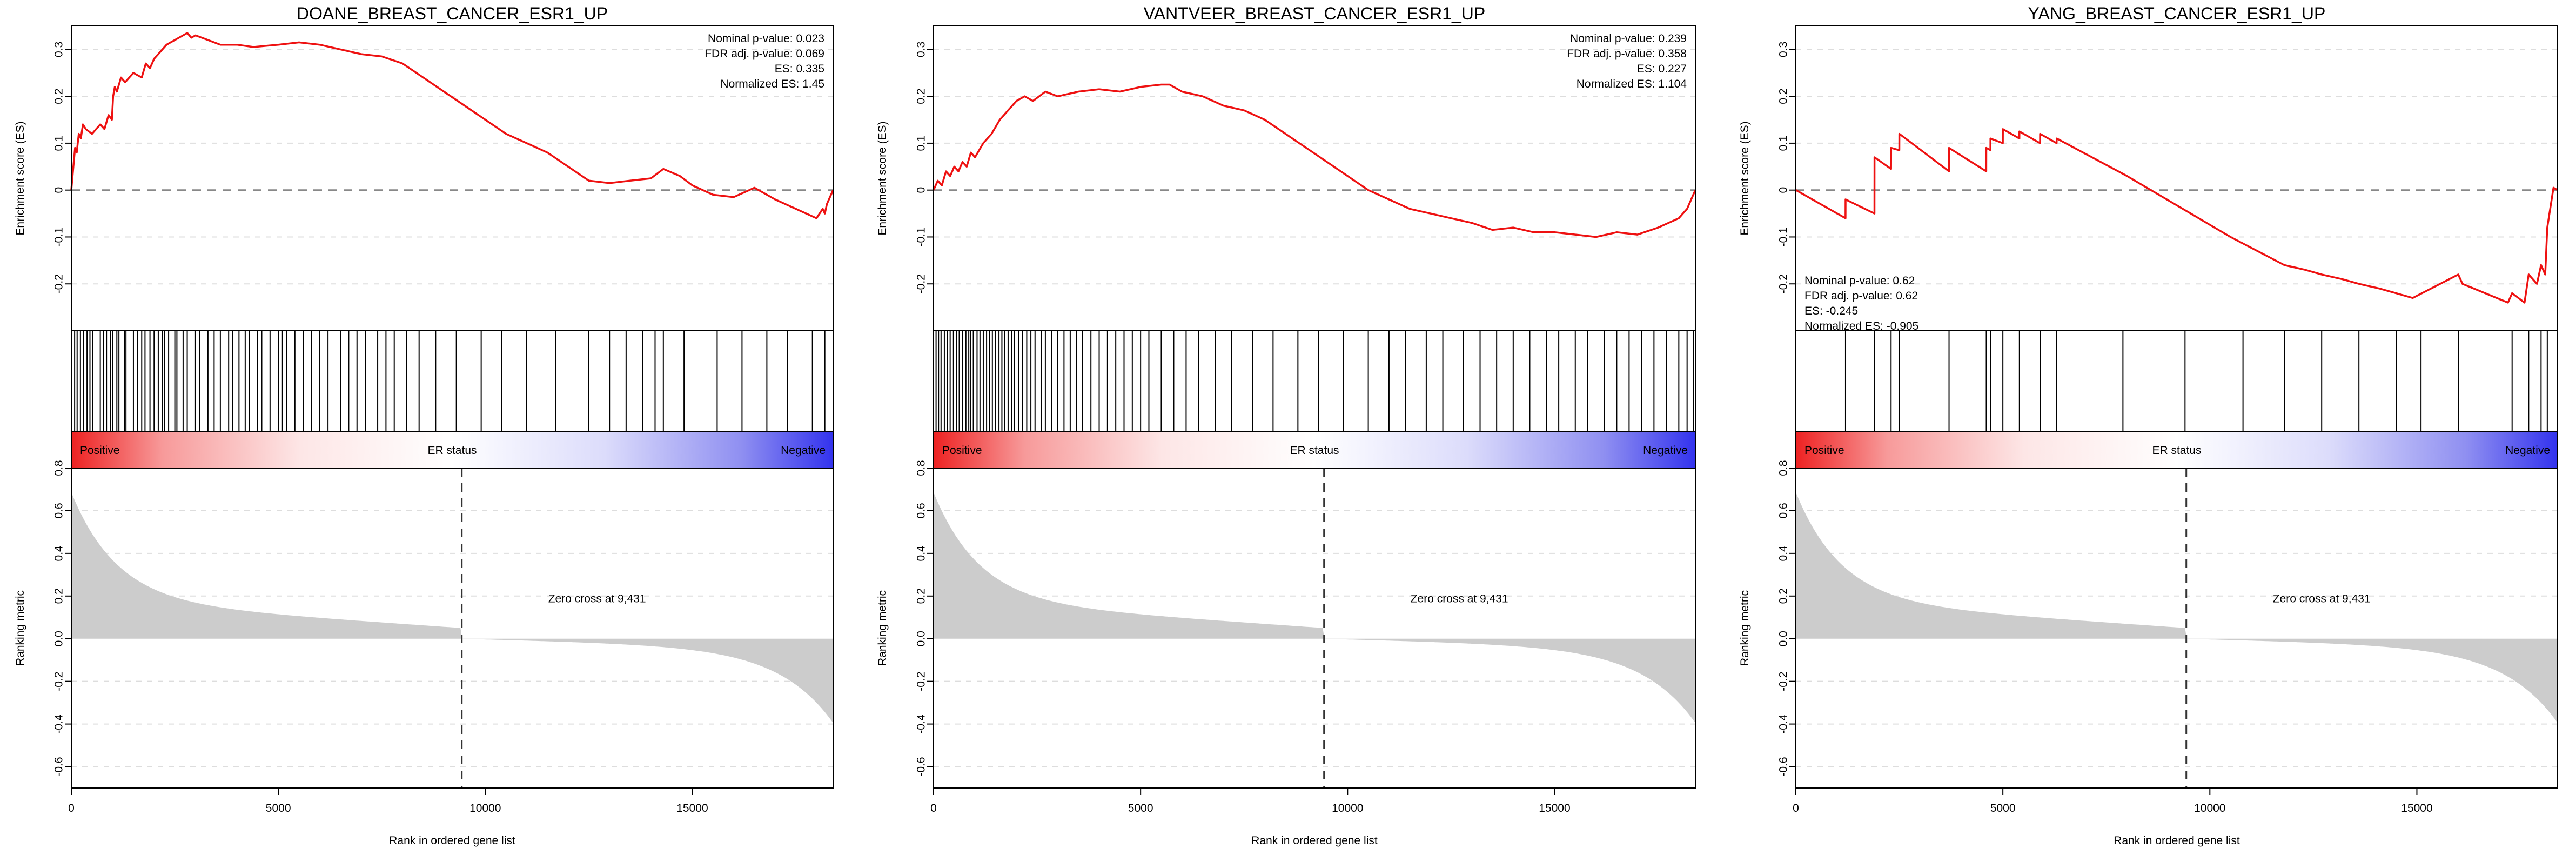 The image size is (2576, 861). Describe the element at coordinates (452, 13) in the screenshot. I see `panel-title: DOANE_BREAST_CANCER_ESR1_UP` at that location.